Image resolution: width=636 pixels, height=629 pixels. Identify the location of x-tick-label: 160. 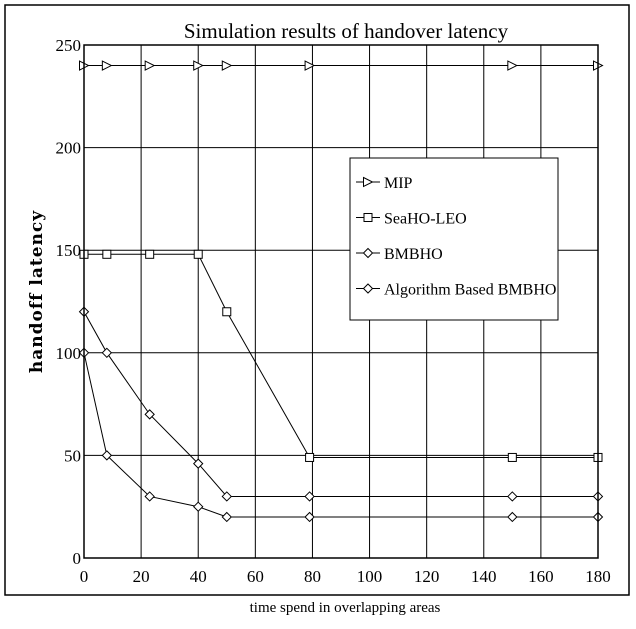
(541, 576).